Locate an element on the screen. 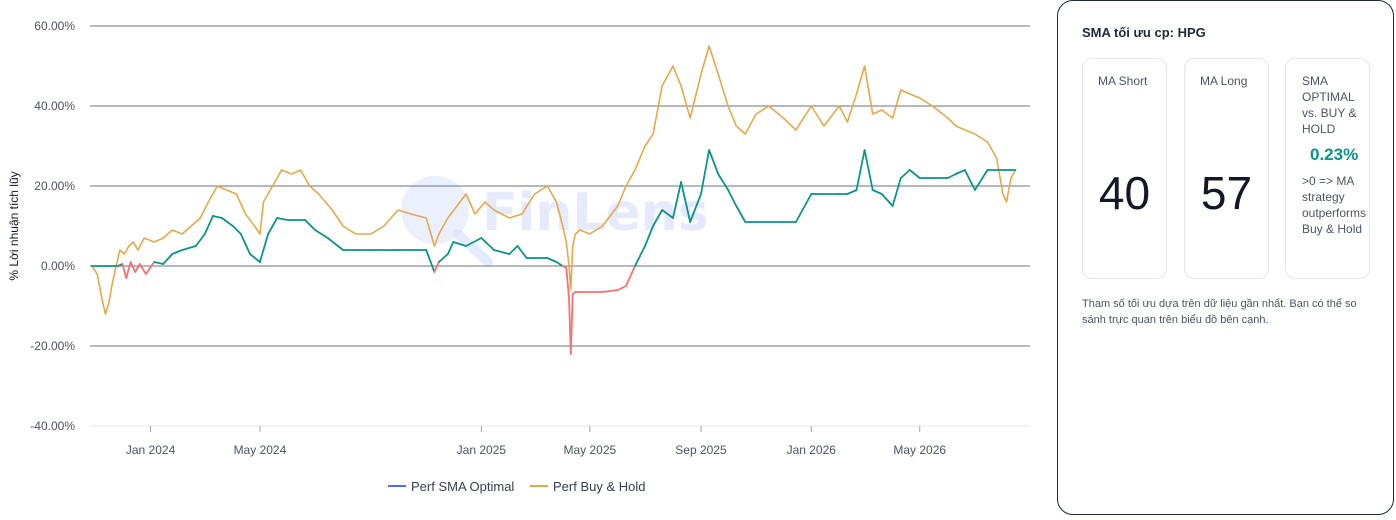 The width and height of the screenshot is (1396, 520). x-tick-label: May 2025 is located at coordinates (589, 450).